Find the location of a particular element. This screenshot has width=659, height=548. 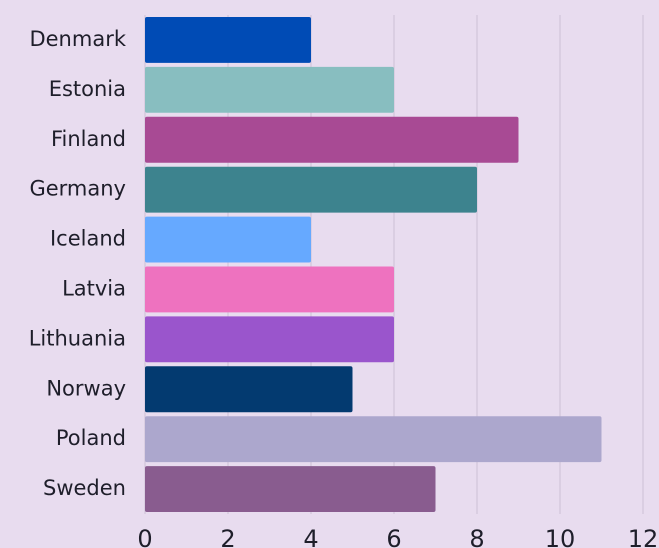

x-tick-label: 4 is located at coordinates (310, 536).